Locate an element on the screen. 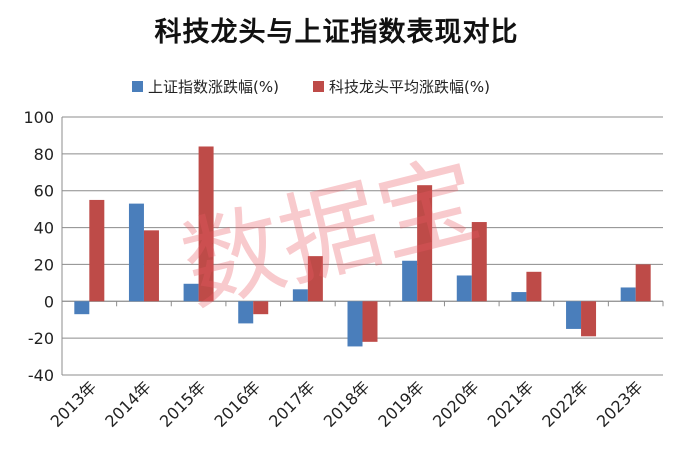 This screenshot has height=463, width=673. legend: 上证指数涨跌幅(%) 科技龙头平均涨跌幅(%) is located at coordinates (328, 86).